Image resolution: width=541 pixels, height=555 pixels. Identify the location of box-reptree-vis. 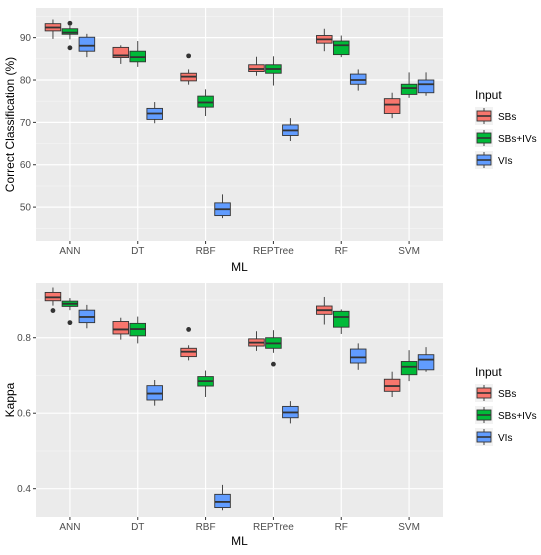
(290, 130).